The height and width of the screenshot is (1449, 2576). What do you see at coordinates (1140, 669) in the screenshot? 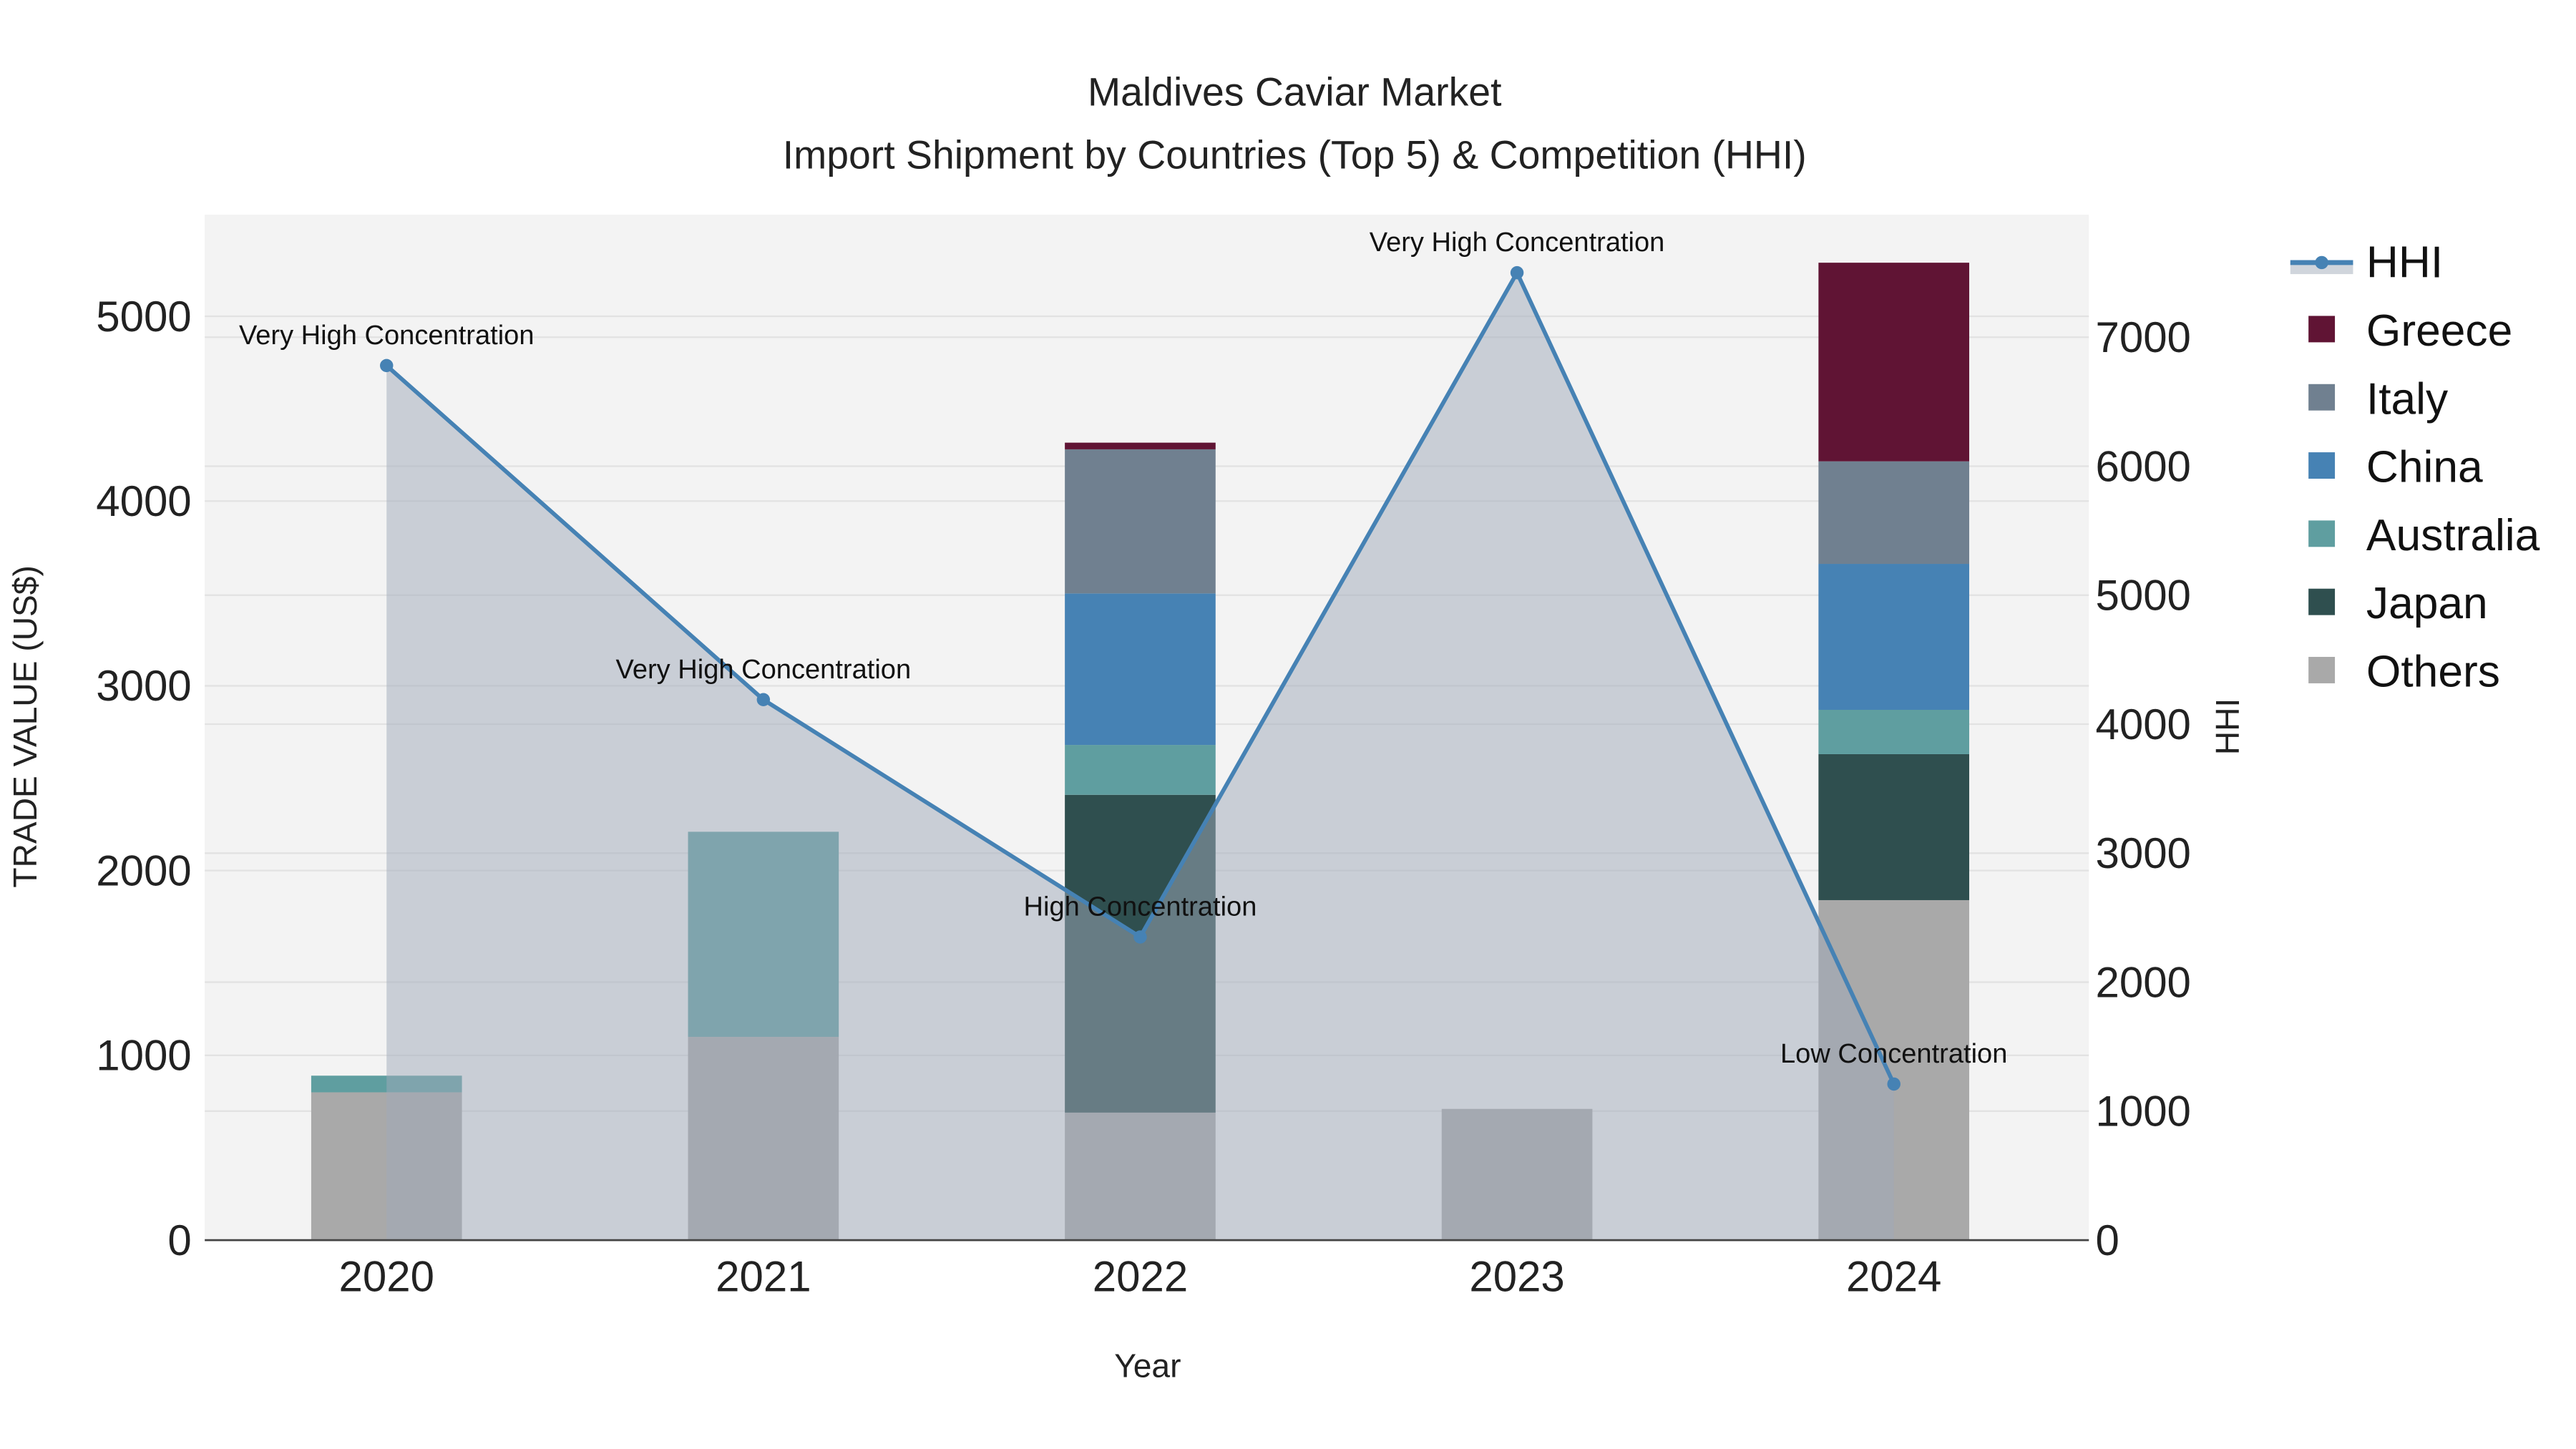
I see `bar-china-2022` at bounding box center [1140, 669].